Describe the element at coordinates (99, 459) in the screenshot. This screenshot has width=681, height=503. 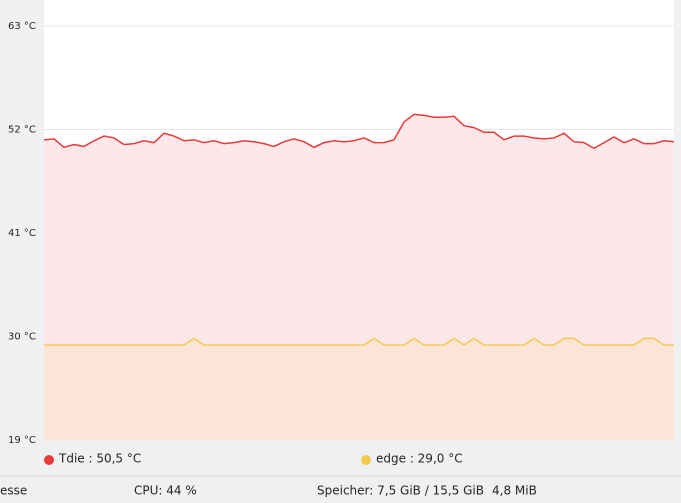
I see `legend-label: Tdie : 50,5 °C` at that location.